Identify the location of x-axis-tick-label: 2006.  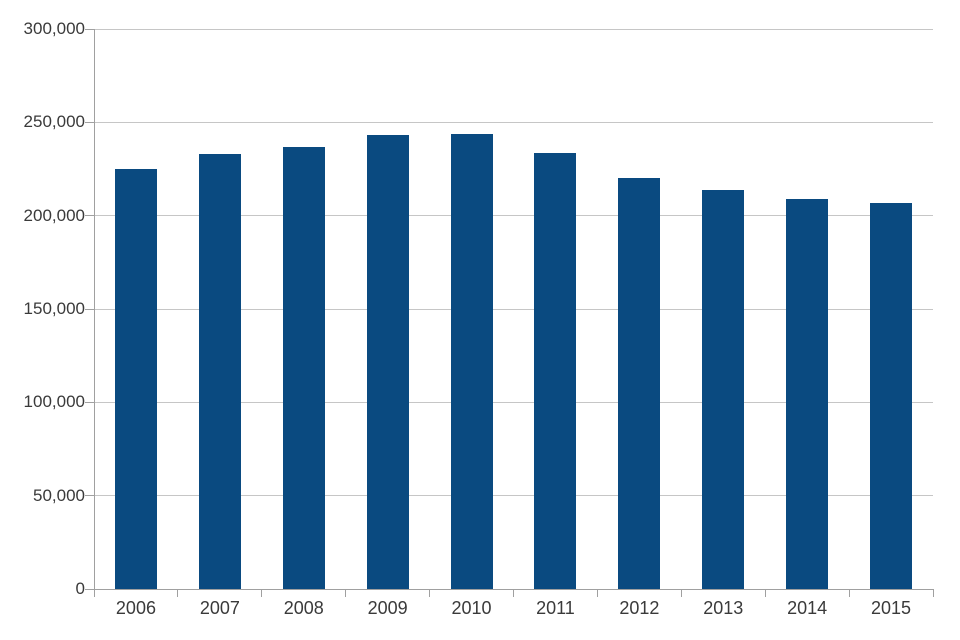
(135, 608).